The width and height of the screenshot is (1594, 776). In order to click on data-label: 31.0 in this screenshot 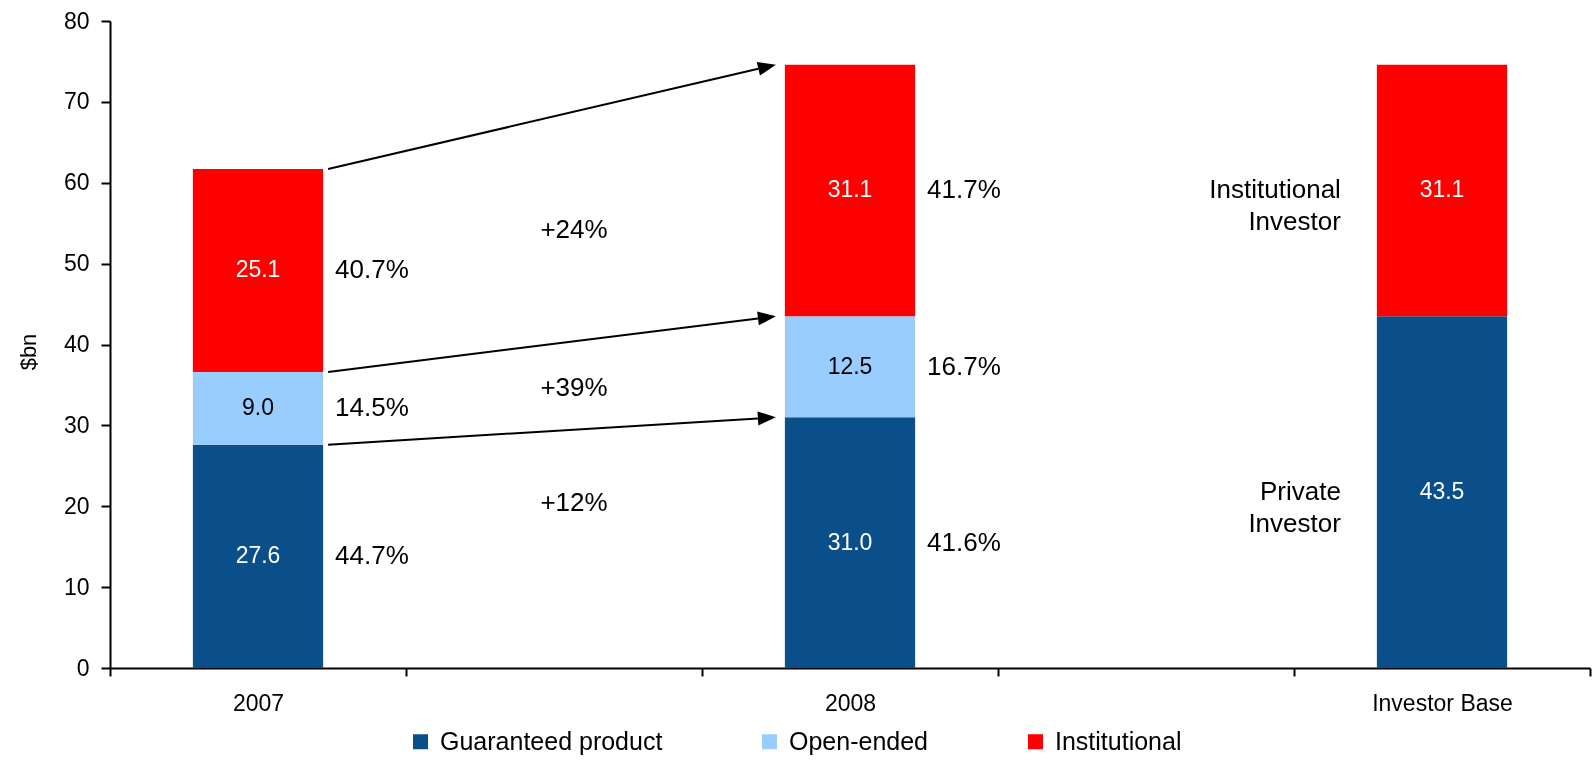, I will do `click(850, 541)`.